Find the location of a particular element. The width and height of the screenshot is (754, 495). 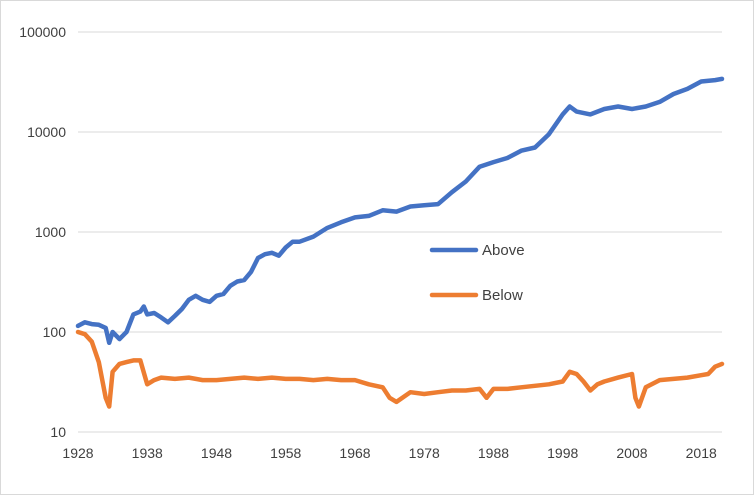

x-tick-label: 2008 is located at coordinates (631, 453).